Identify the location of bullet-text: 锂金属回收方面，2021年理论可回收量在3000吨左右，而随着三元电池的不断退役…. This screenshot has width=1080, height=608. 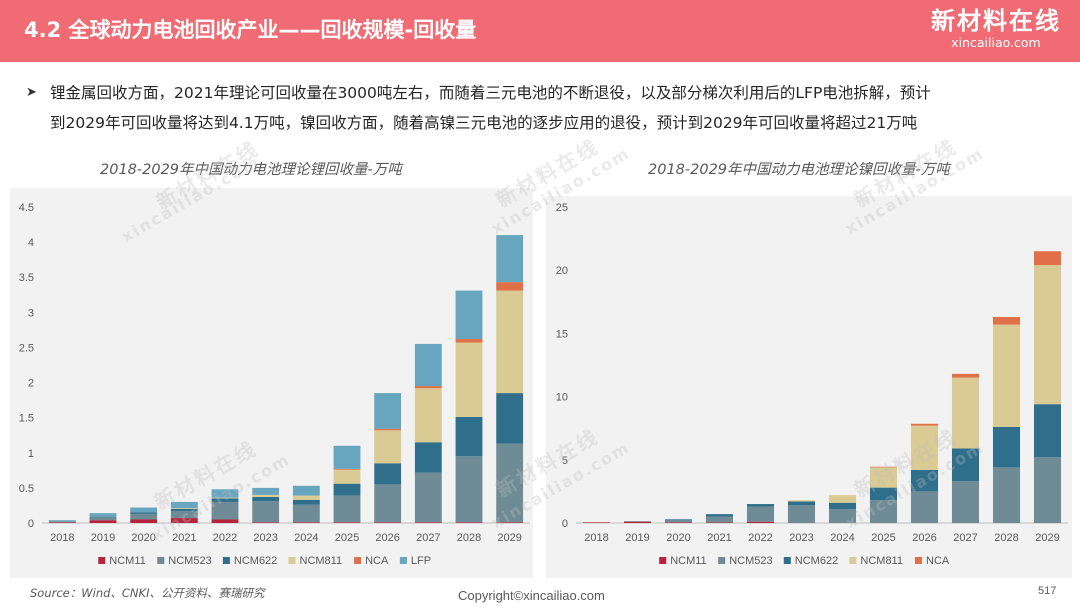
(565, 108).